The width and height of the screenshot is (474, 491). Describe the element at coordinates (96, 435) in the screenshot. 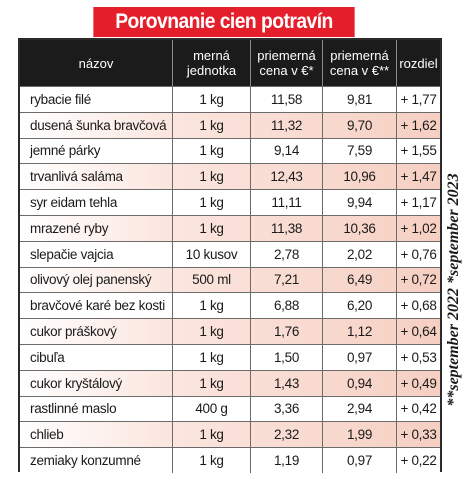

I see `cell-nazov: chlieb` at that location.